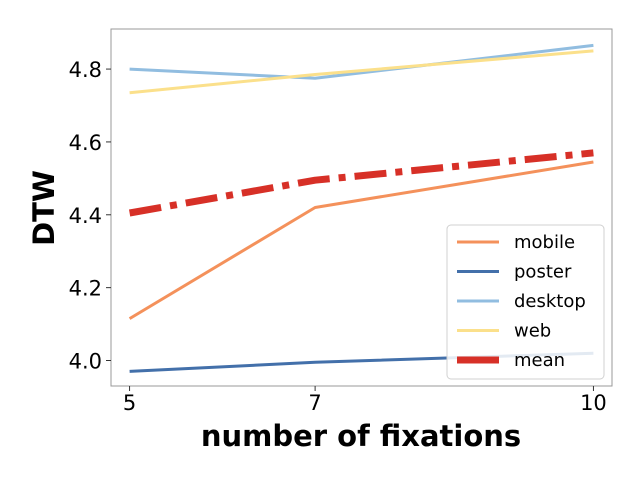  I want to click on y-axis-title: DTW, so click(44, 208).